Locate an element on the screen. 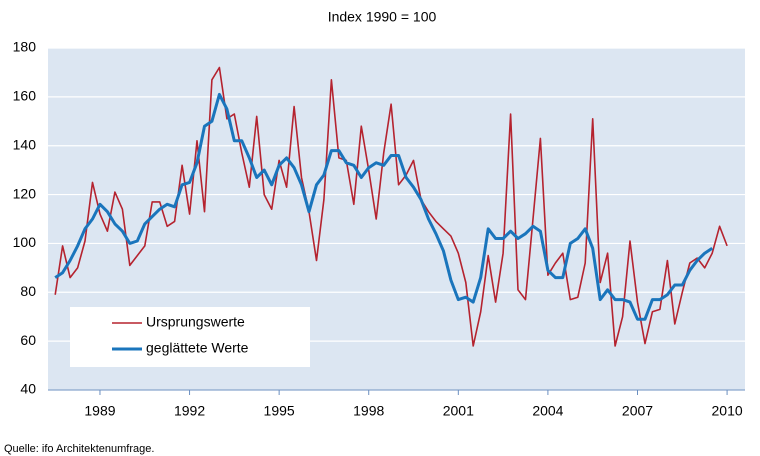 The image size is (760, 456). y-tick-label: 80 is located at coordinates (28, 291).